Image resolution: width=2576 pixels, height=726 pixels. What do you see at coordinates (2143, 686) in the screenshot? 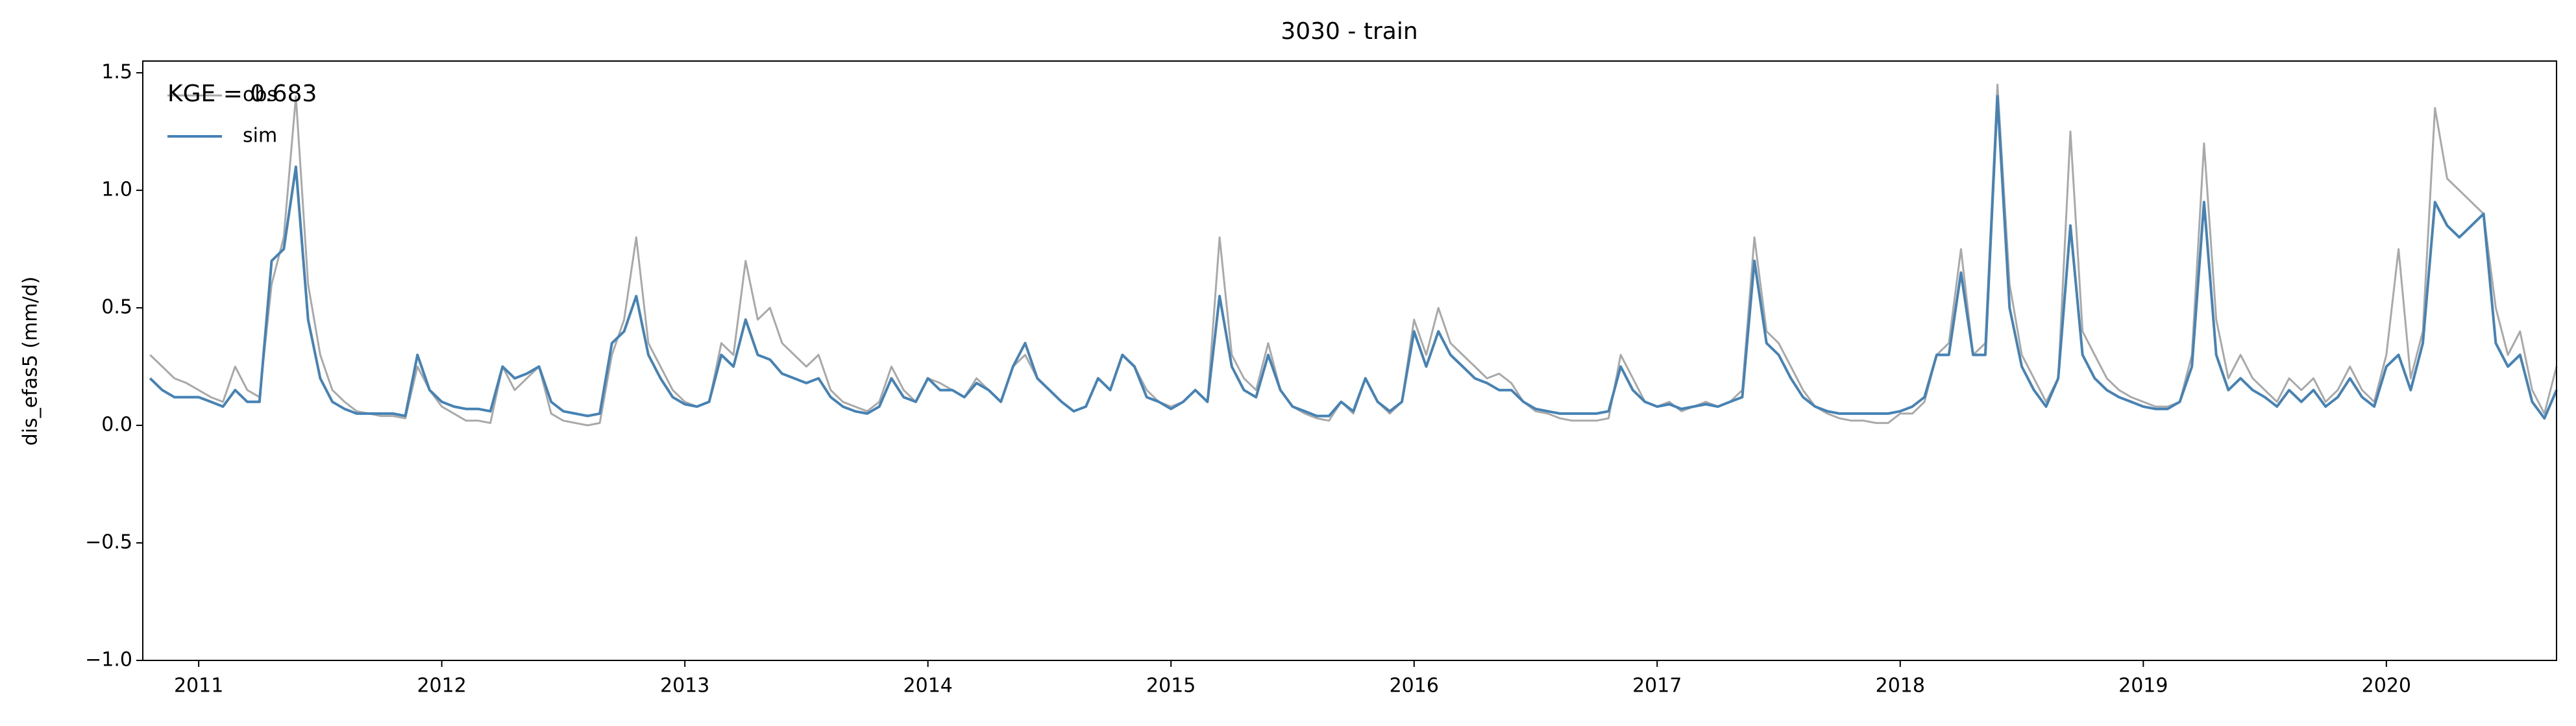
I see `x-tick-label: 2019` at bounding box center [2143, 686].